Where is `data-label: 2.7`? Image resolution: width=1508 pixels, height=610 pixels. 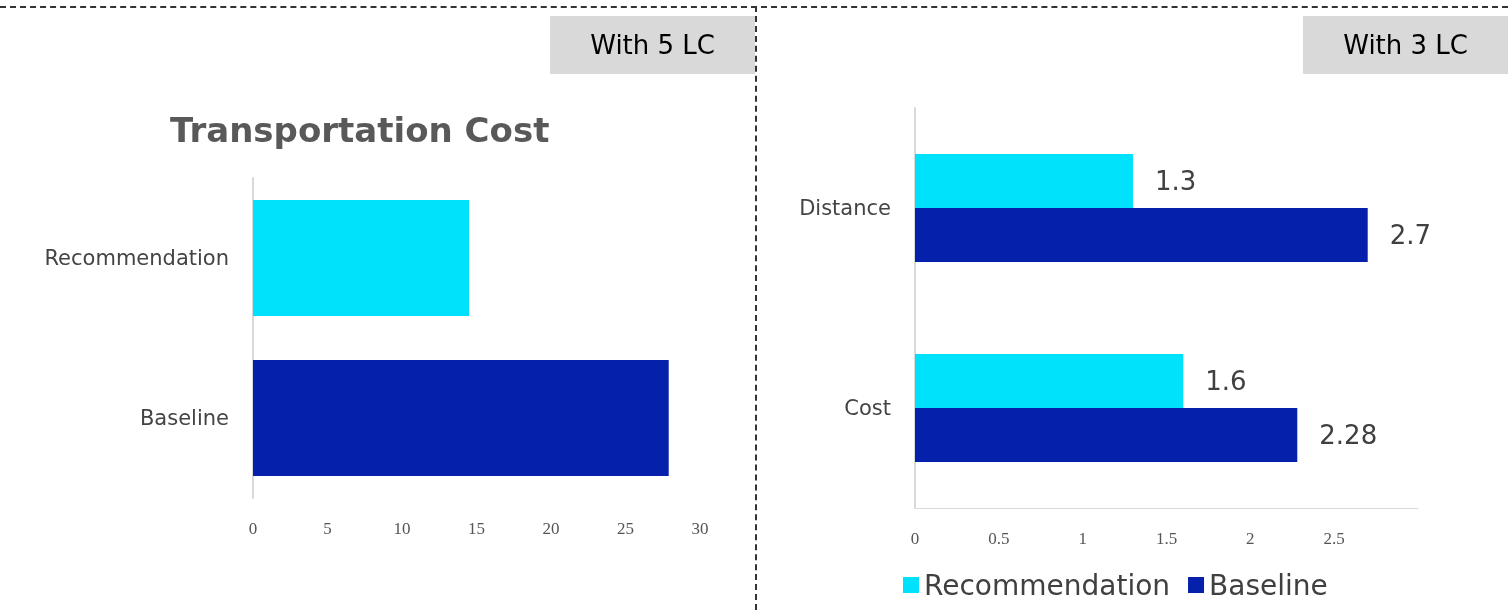
data-label: 2.7 is located at coordinates (1410, 235).